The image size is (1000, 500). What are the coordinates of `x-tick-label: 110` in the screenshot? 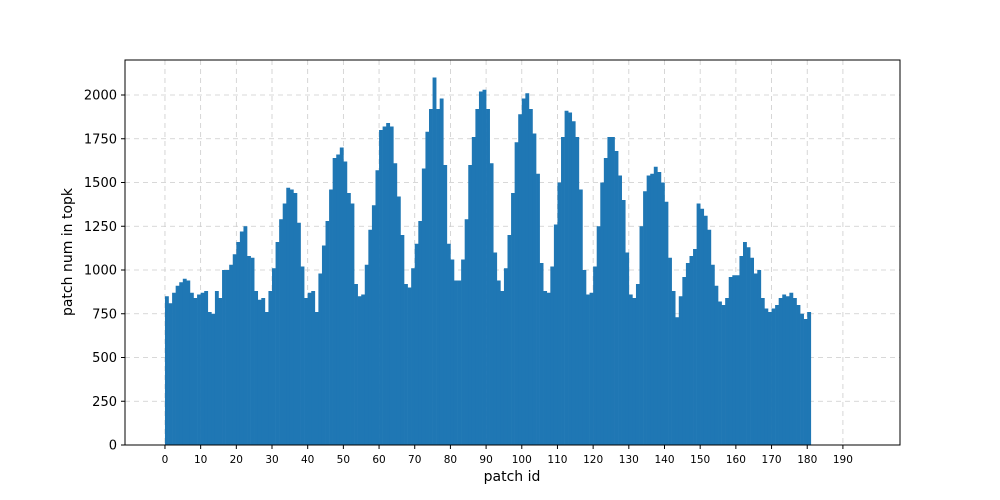 It's located at (557, 460).